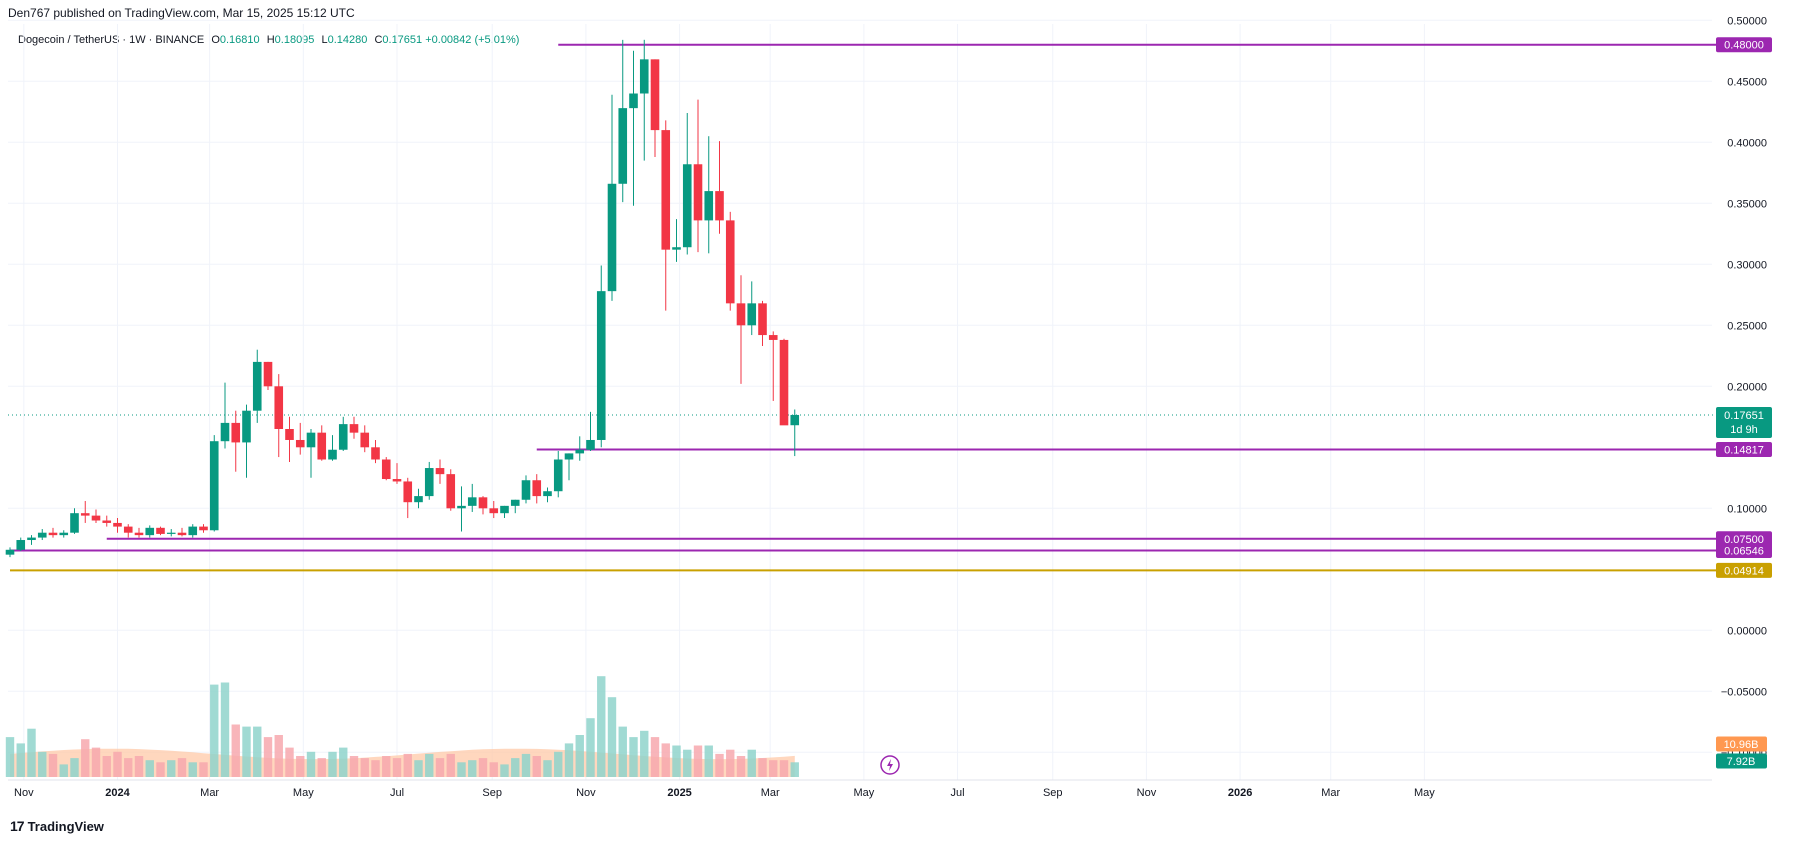 The height and width of the screenshot is (842, 1793). Describe the element at coordinates (1424, 793) in the screenshot. I see `time-tick-label: May` at that location.